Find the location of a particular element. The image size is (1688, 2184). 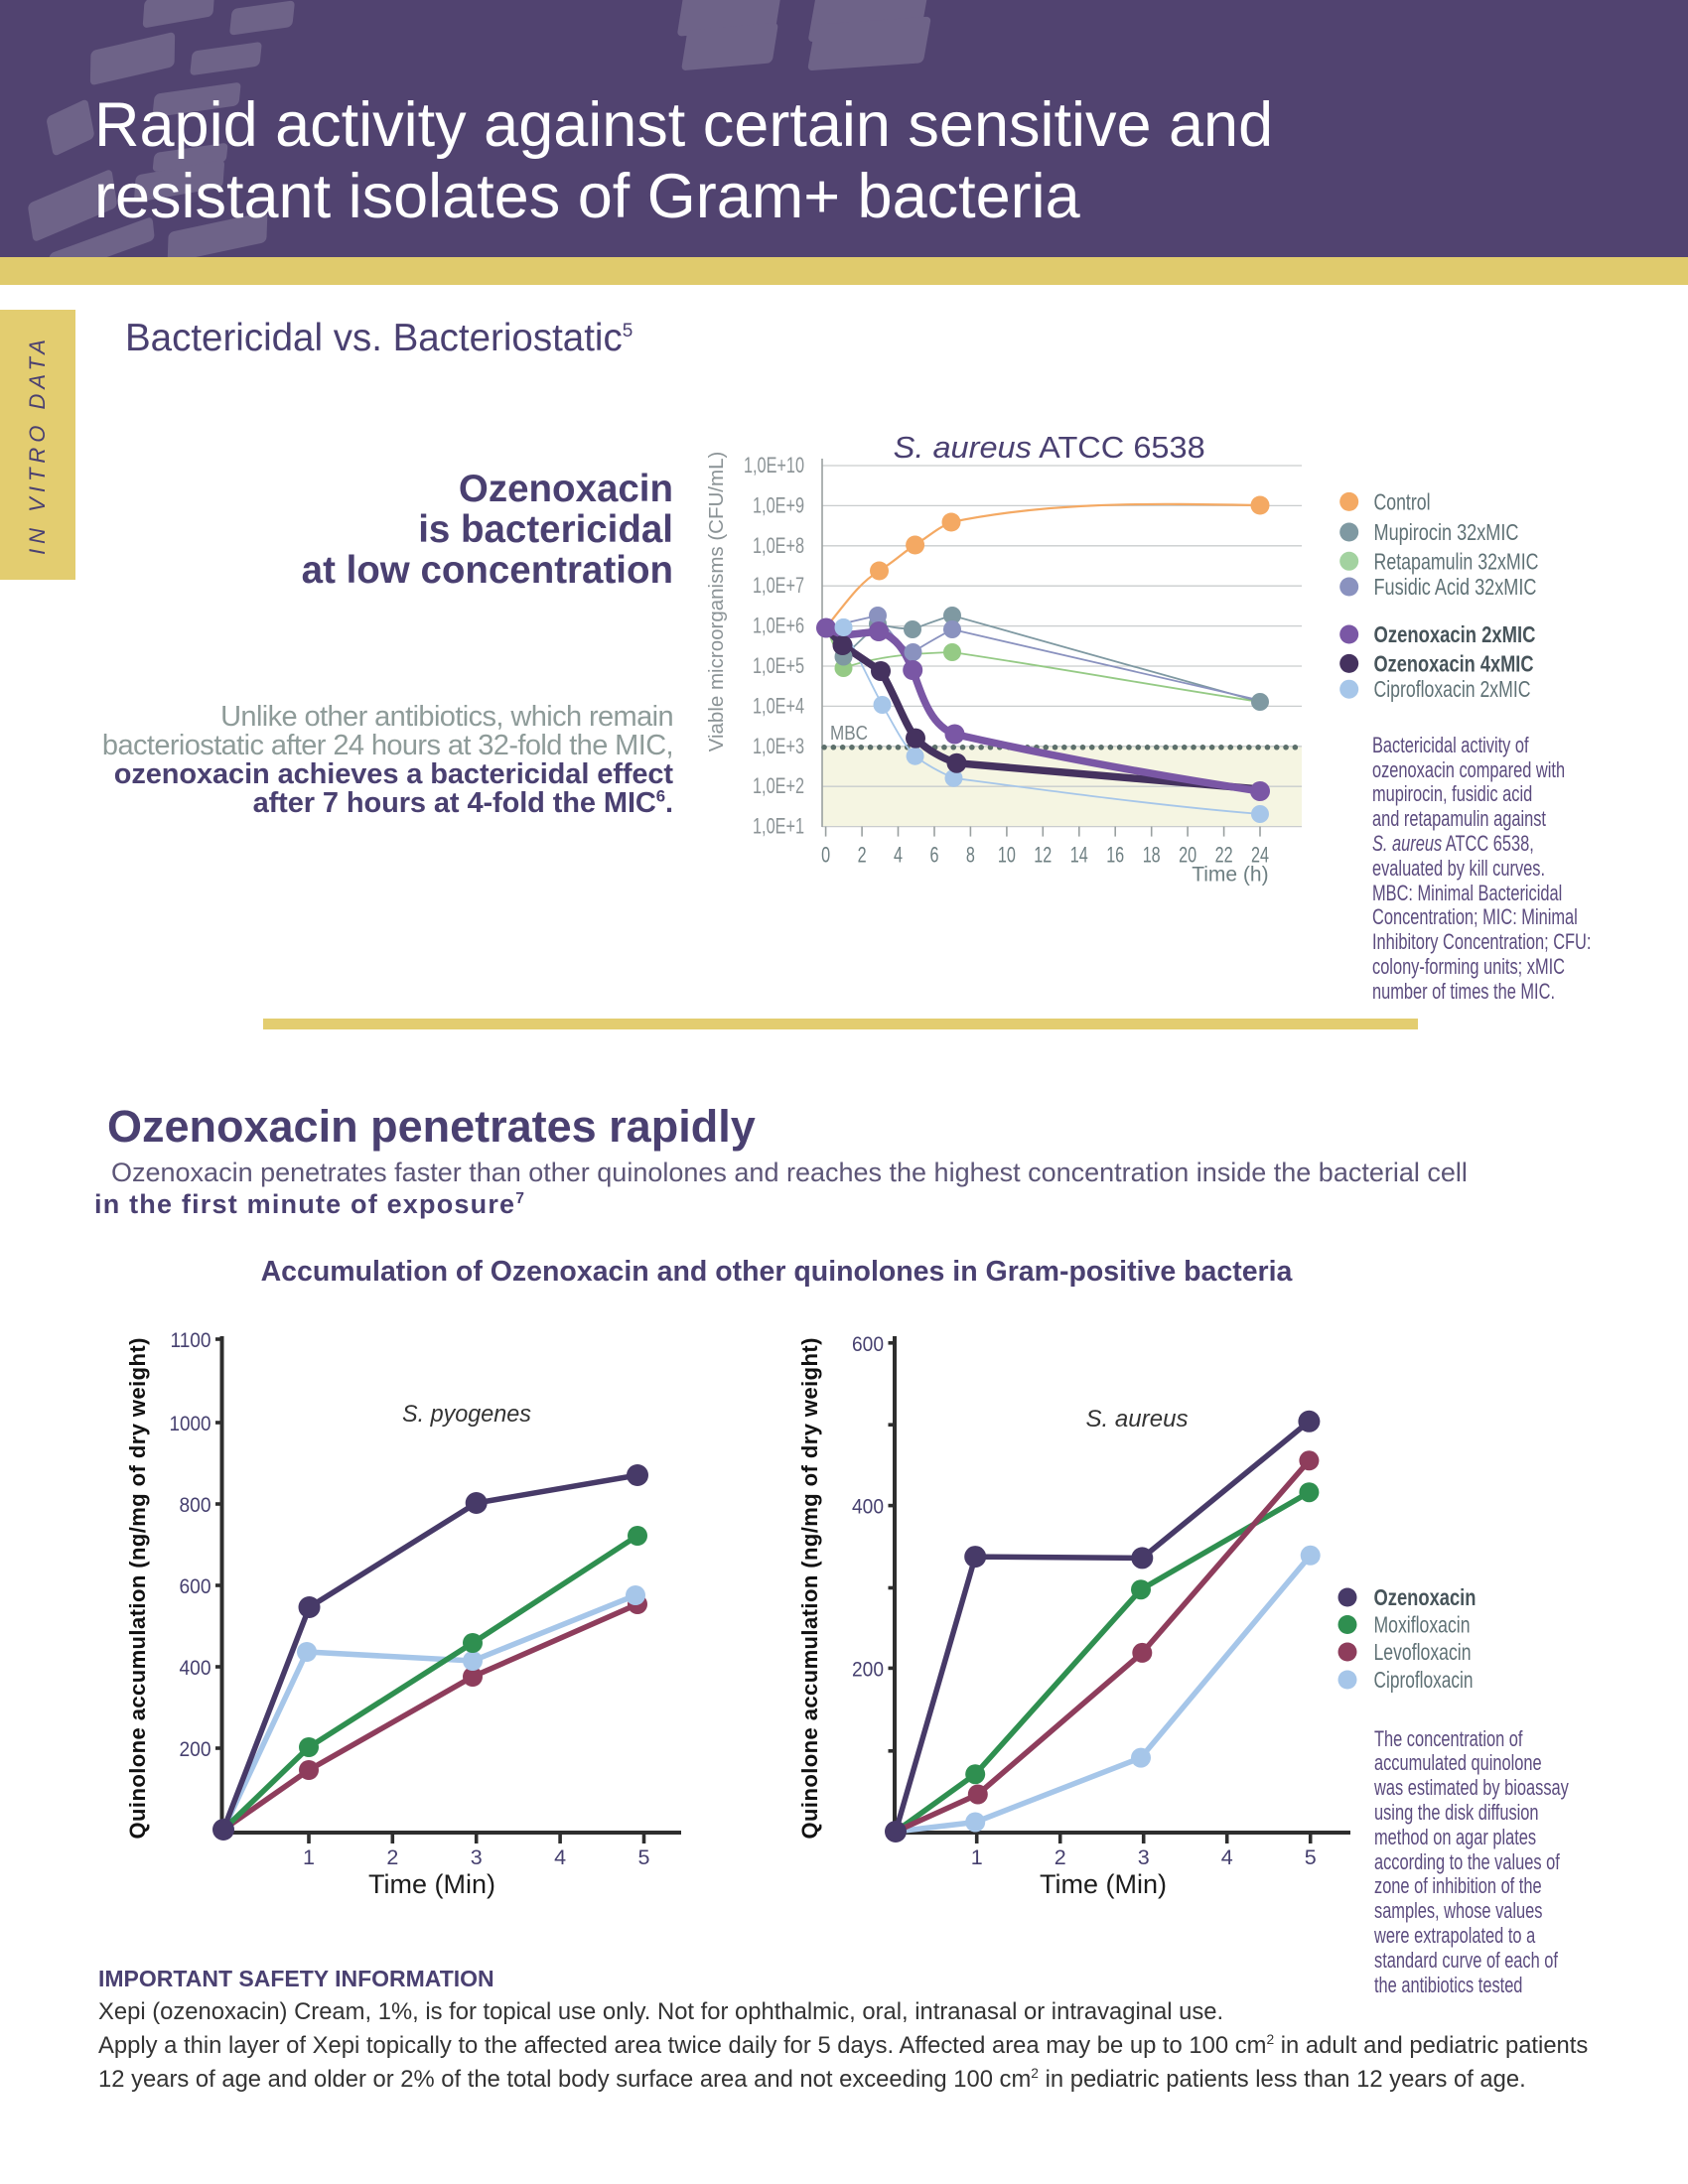

svg-text: 1,0E+10 is located at coordinates (774, 465).